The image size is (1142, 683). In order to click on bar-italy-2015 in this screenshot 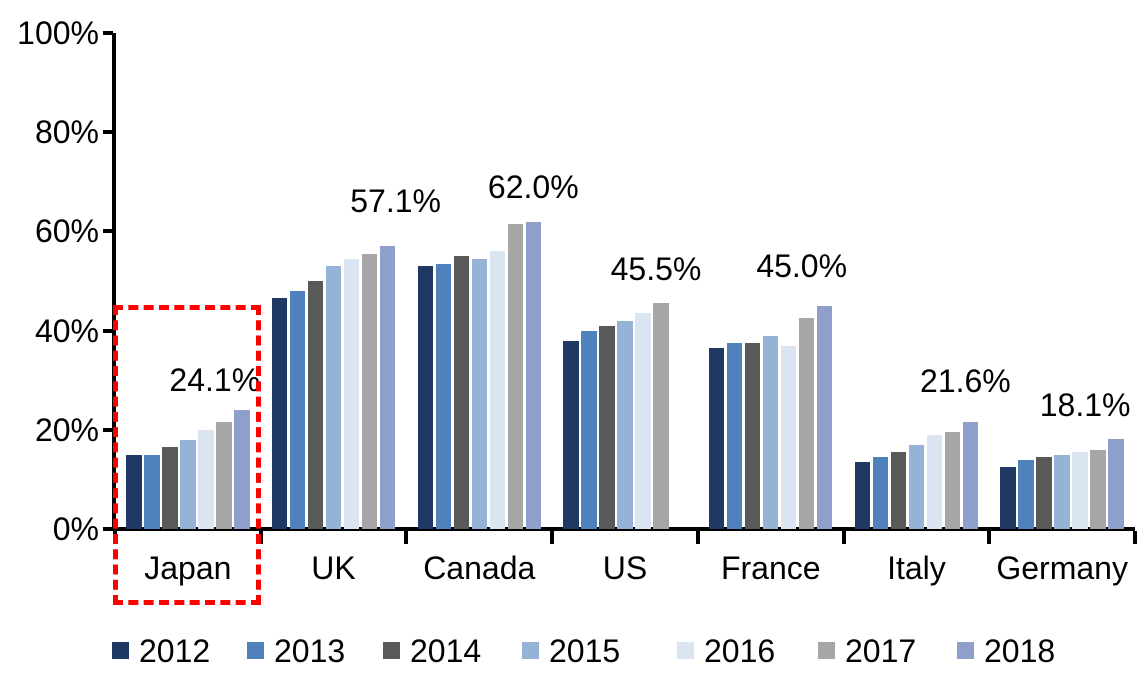, I will do `click(916, 486)`.